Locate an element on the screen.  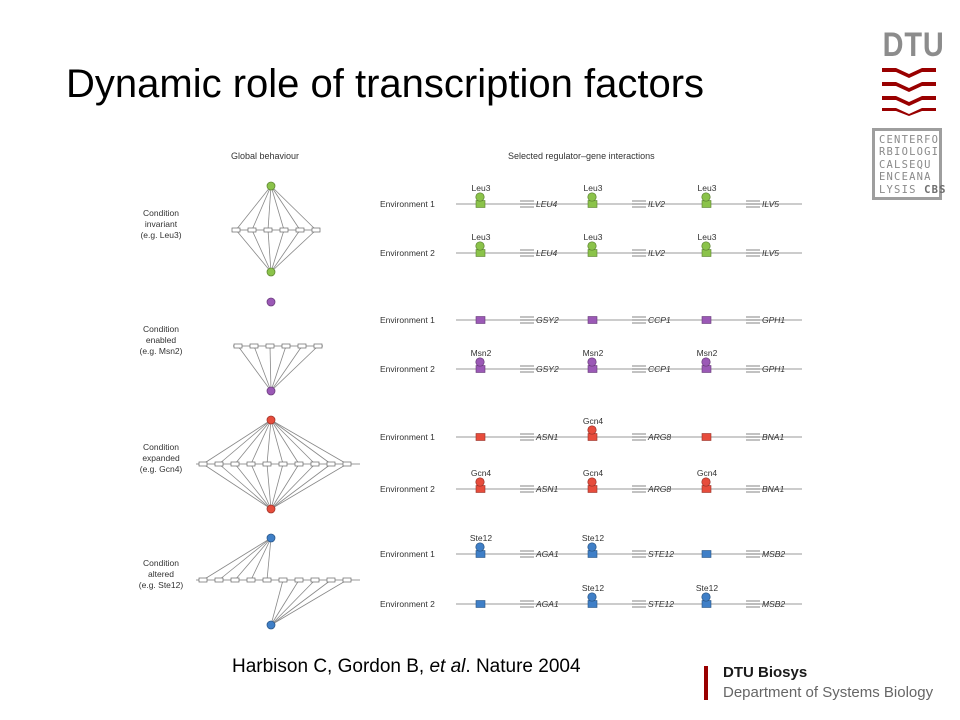
condition-label: enabled is located at coordinates (161, 340).